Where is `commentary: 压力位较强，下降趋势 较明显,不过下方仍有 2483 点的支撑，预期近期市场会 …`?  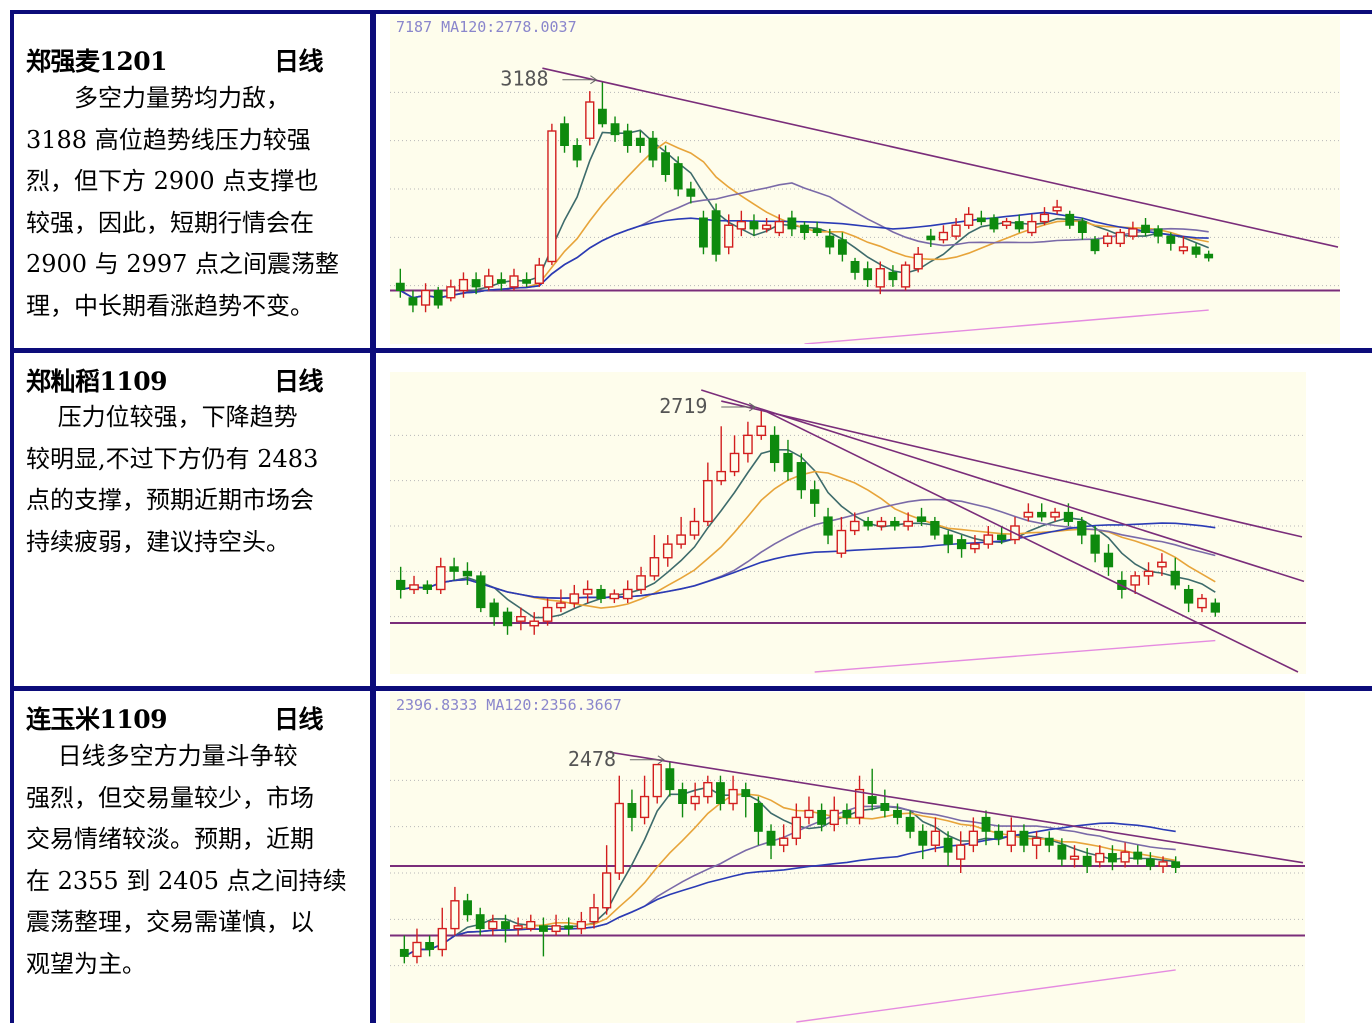 commentary: 压力位较强，下降趋势 较明显,不过下方仍有 2483 点的支撑，预期近期市场会 … is located at coordinates (198, 480).